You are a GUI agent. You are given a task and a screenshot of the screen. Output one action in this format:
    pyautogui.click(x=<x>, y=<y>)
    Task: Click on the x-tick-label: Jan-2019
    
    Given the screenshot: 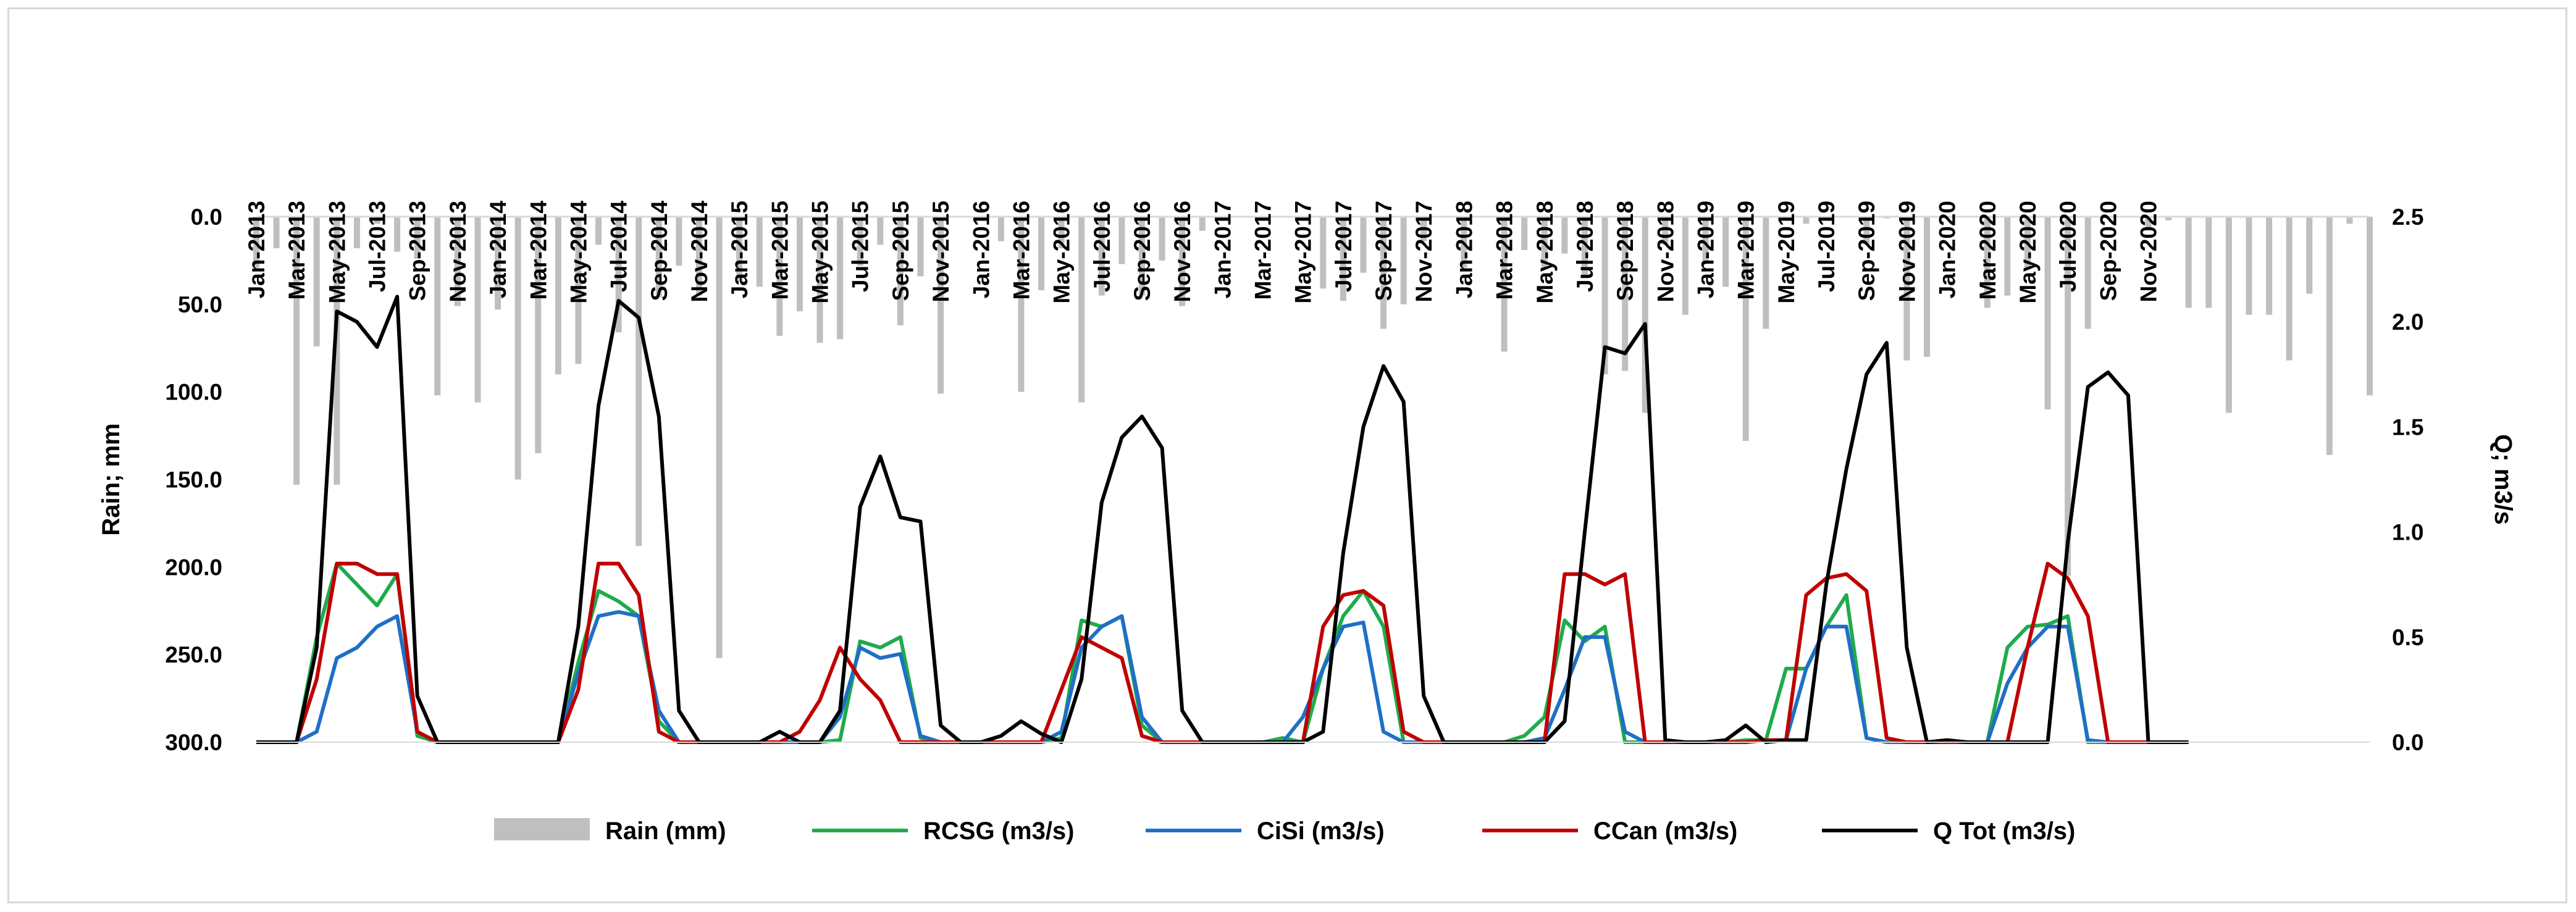 What is the action you would take?
    pyautogui.click(x=1706, y=249)
    